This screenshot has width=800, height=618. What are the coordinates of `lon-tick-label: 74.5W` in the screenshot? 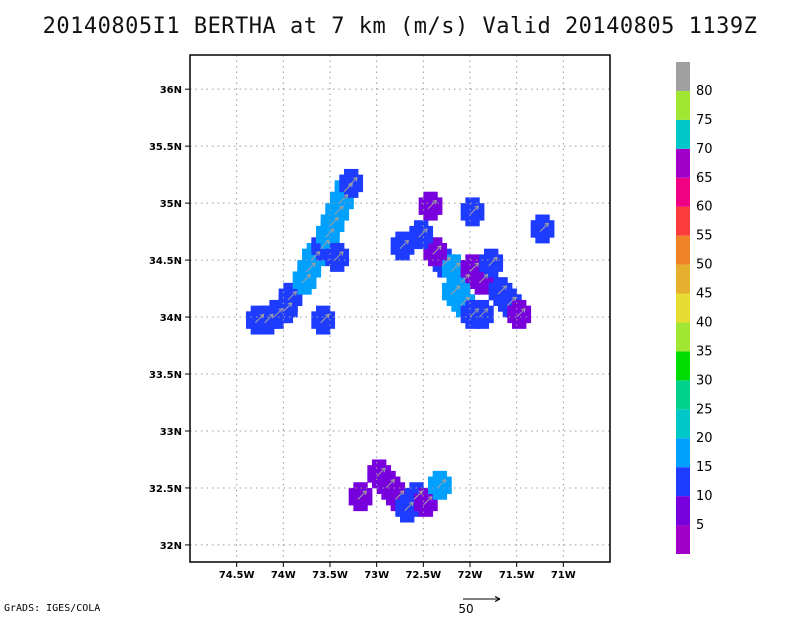 It's located at (237, 575).